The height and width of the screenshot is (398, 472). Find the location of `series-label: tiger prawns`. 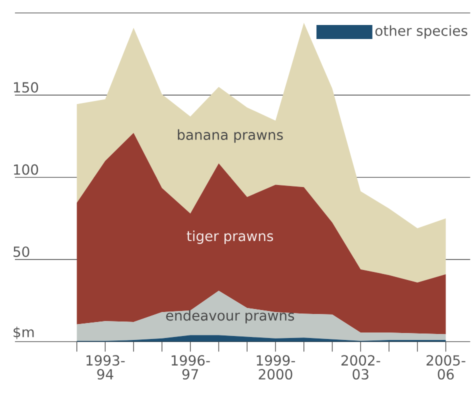

series-label: tiger prawns is located at coordinates (230, 237).